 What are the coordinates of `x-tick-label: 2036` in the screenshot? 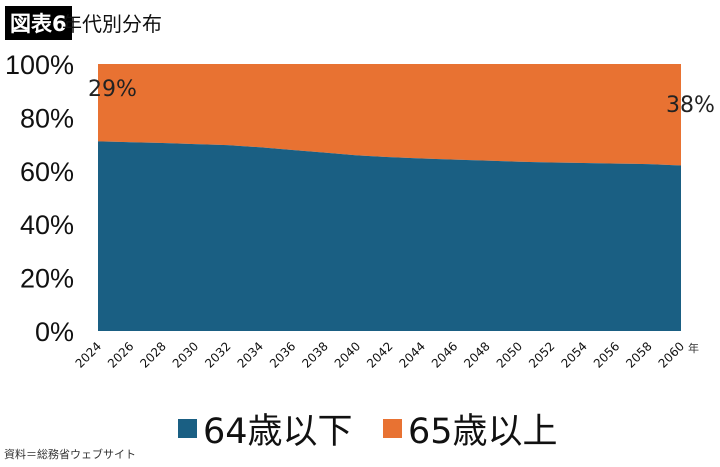 It's located at (282, 354).